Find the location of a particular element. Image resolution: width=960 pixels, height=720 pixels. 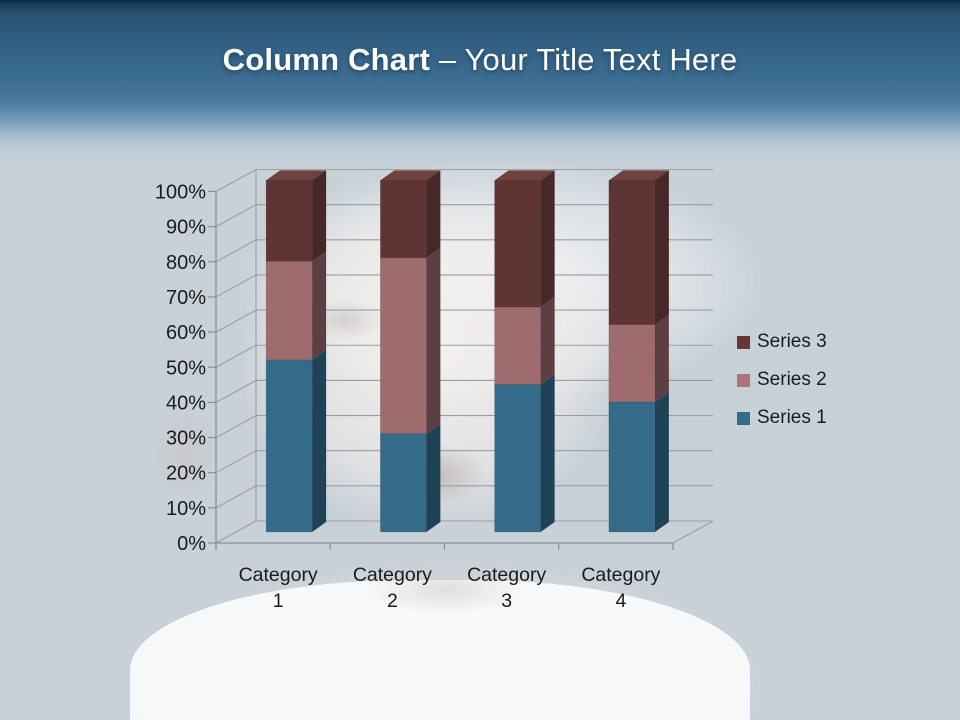

floor-right-edge is located at coordinates (693, 532).